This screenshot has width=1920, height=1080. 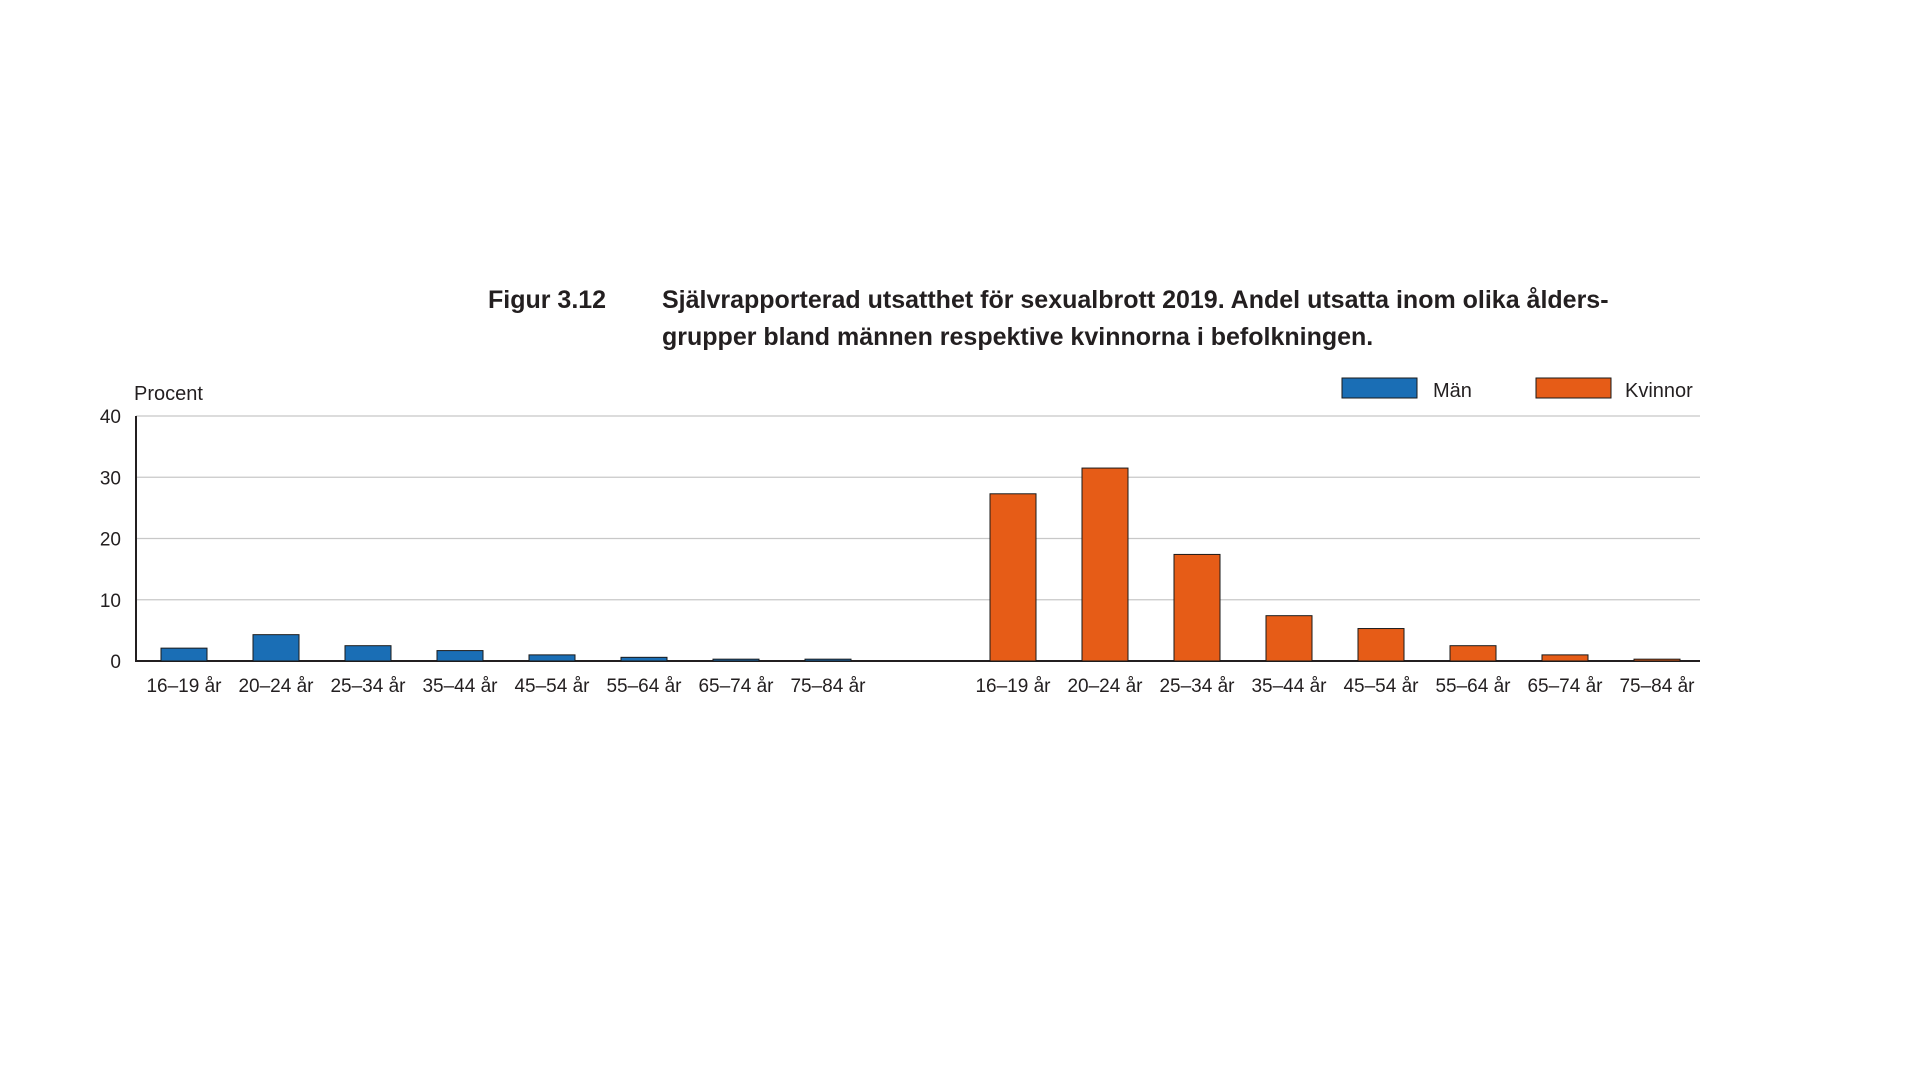 What do you see at coordinates (1452, 391) in the screenshot?
I see `legend-label: Män` at bounding box center [1452, 391].